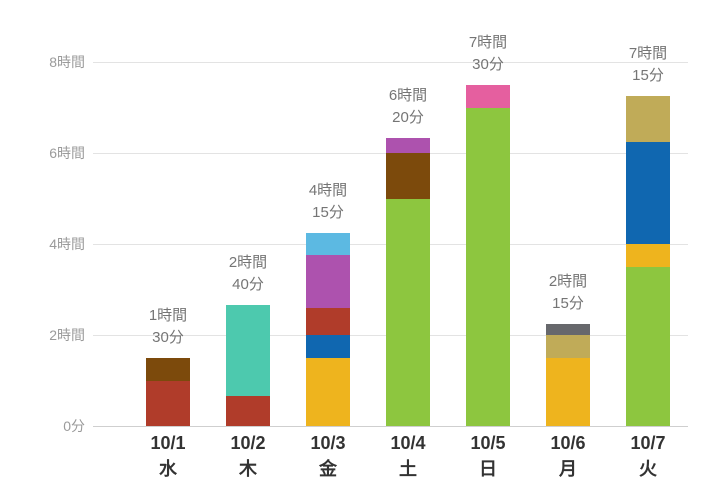 This screenshot has width=719, height=488. Describe the element at coordinates (328, 190) in the screenshot. I see `bar-total-label-line: 4時間` at that location.